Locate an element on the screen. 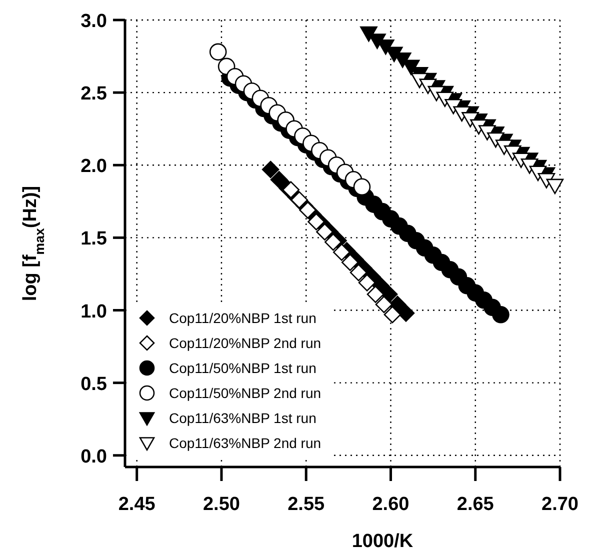  legend-label: Cop11/63%NBP 1st run is located at coordinates (242, 418).